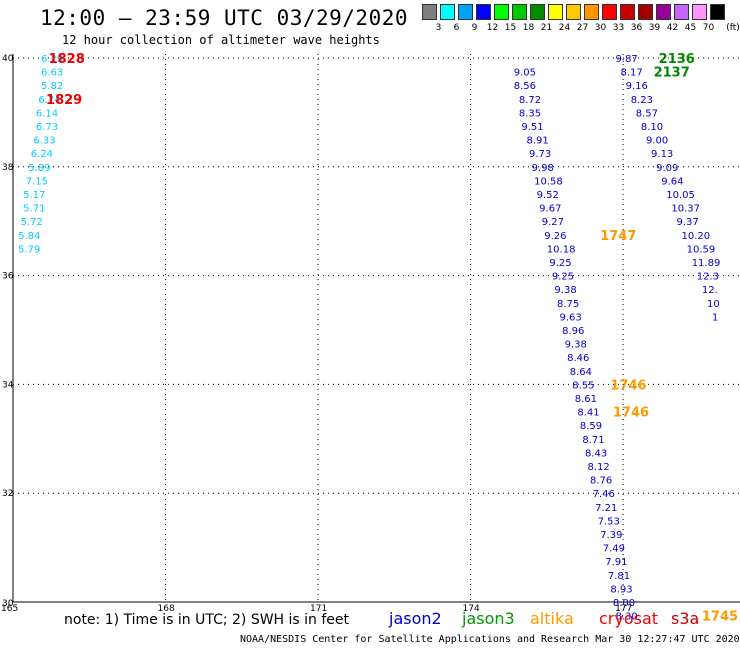  Describe the element at coordinates (715, 317) in the screenshot. I see `wave-height-point: 1` at that location.